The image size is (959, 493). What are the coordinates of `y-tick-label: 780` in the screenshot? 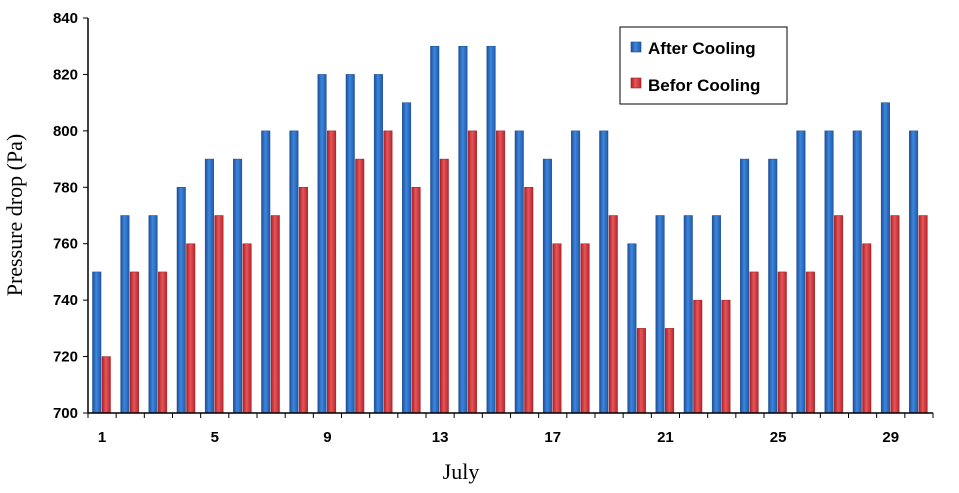 It's located at (65, 187).